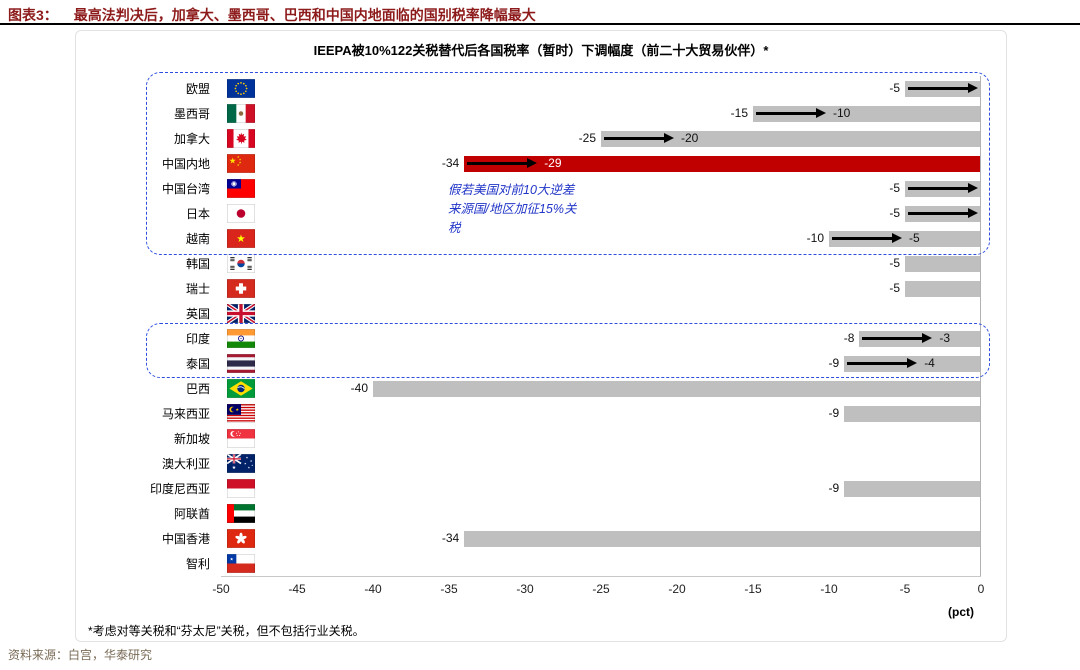 The height and width of the screenshot is (670, 1080). What do you see at coordinates (511, 190) in the screenshot?
I see `annotation-line: 假若美国对前10大逆差` at bounding box center [511, 190].